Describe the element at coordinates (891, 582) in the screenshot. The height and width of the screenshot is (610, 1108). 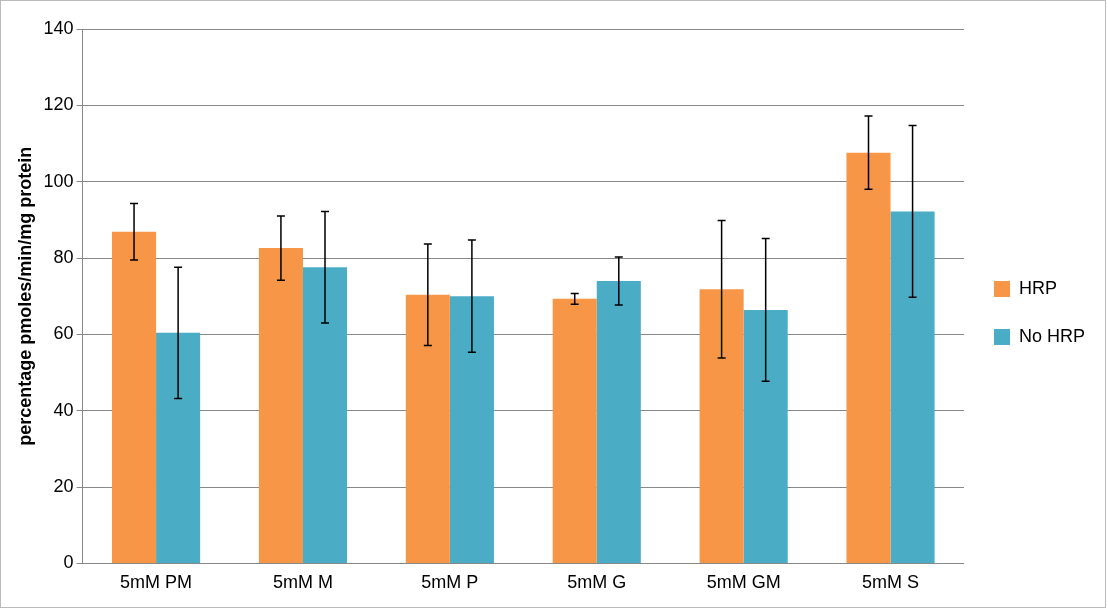
I see `x-tick-label: 5mM S` at that location.